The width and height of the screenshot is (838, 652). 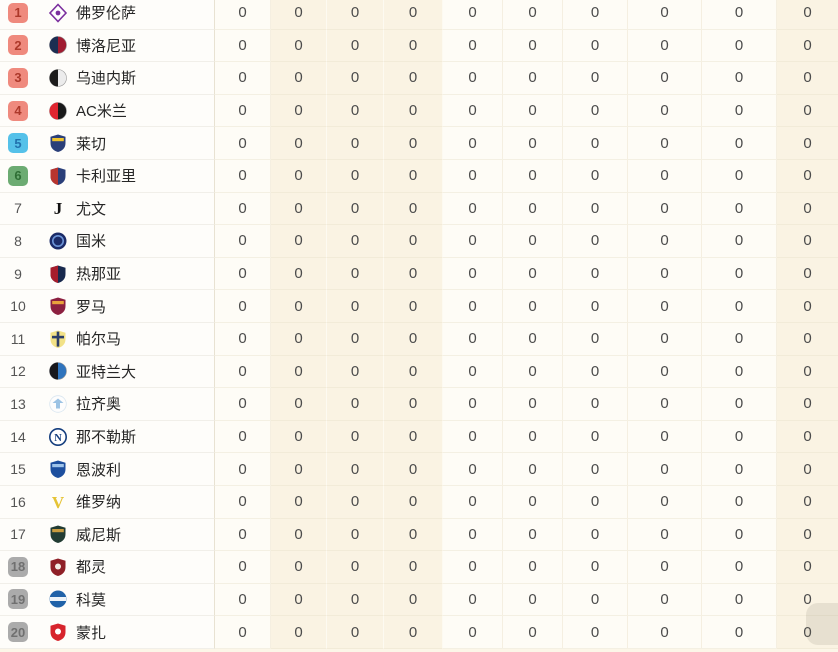 I want to click on rank-badge: 5, so click(x=18, y=143).